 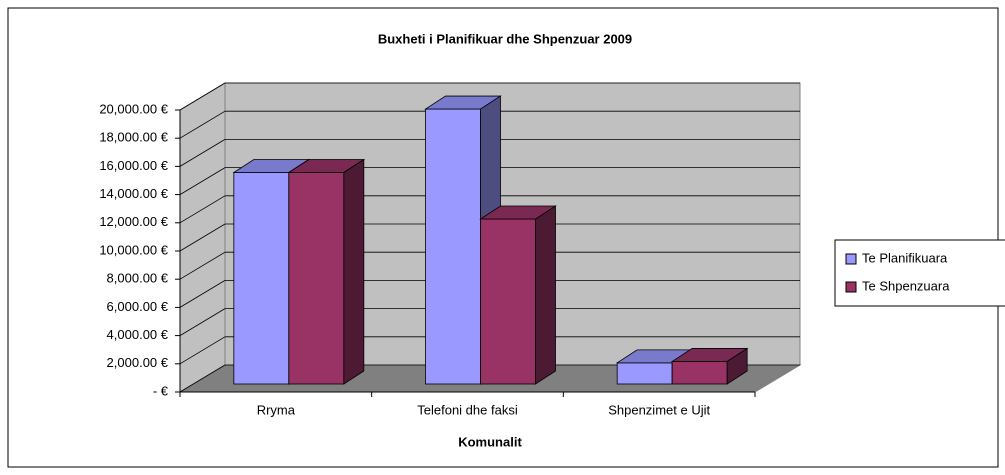 What do you see at coordinates (659, 409) in the screenshot?
I see `x-tick-label: Shpenzimet e Ujit` at bounding box center [659, 409].